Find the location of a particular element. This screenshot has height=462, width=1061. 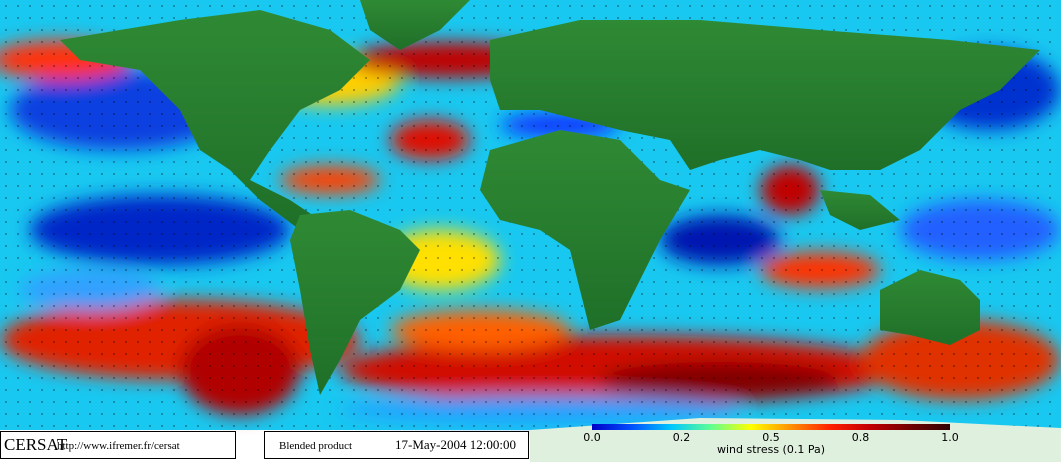

url: http://www.ifremer.fr/cersat is located at coordinates (118, 446).